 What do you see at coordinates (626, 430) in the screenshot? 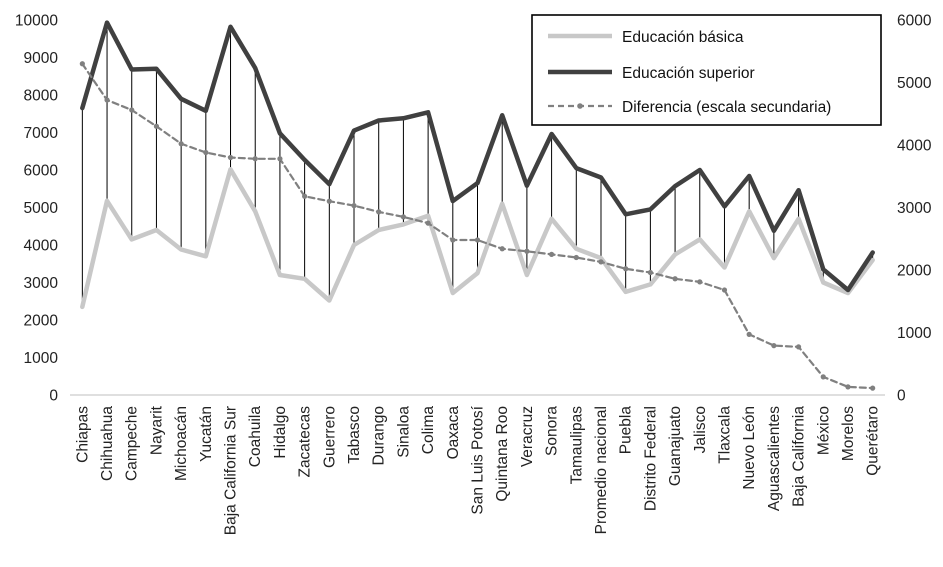
I see `category-label-puebla: Puebla` at bounding box center [626, 430].